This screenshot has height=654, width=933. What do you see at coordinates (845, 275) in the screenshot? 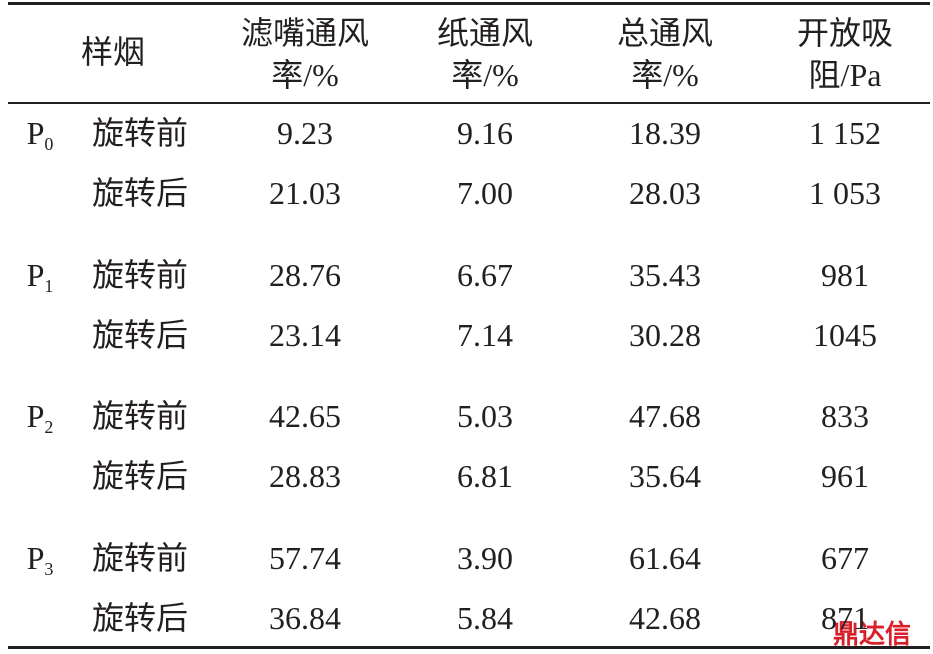
I see `cell-value: 981` at bounding box center [845, 275].